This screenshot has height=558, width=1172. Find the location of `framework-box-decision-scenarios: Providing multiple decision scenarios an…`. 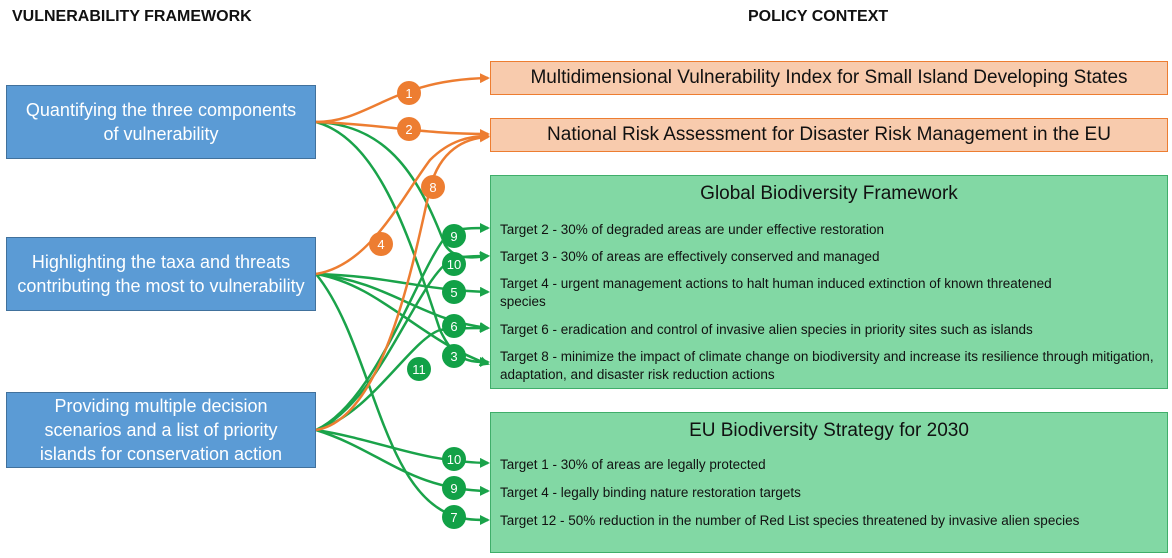

framework-box-decision-scenarios: Providing multiple decision scenarios an… is located at coordinates (161, 430).